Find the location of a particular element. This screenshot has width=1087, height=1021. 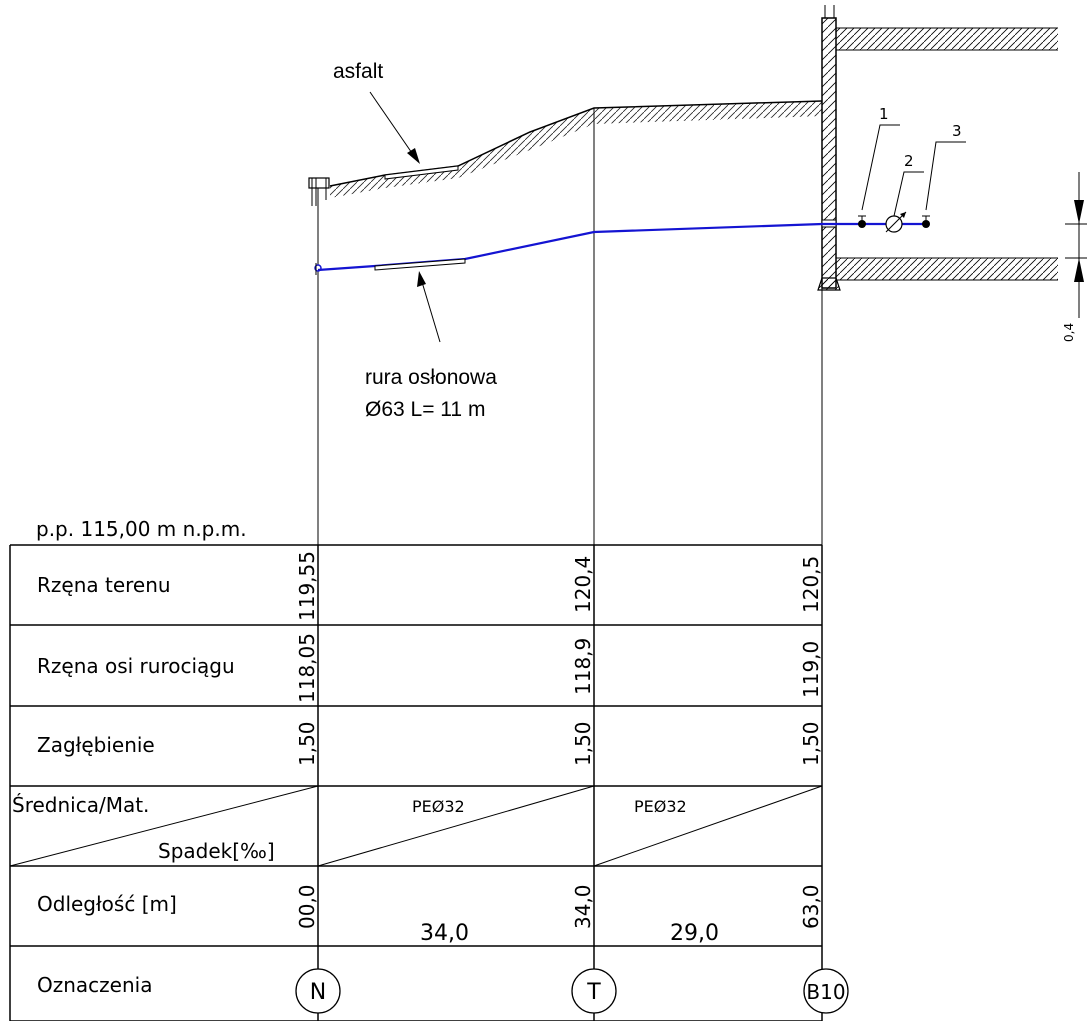

marker-3: 3 is located at coordinates (957, 131).